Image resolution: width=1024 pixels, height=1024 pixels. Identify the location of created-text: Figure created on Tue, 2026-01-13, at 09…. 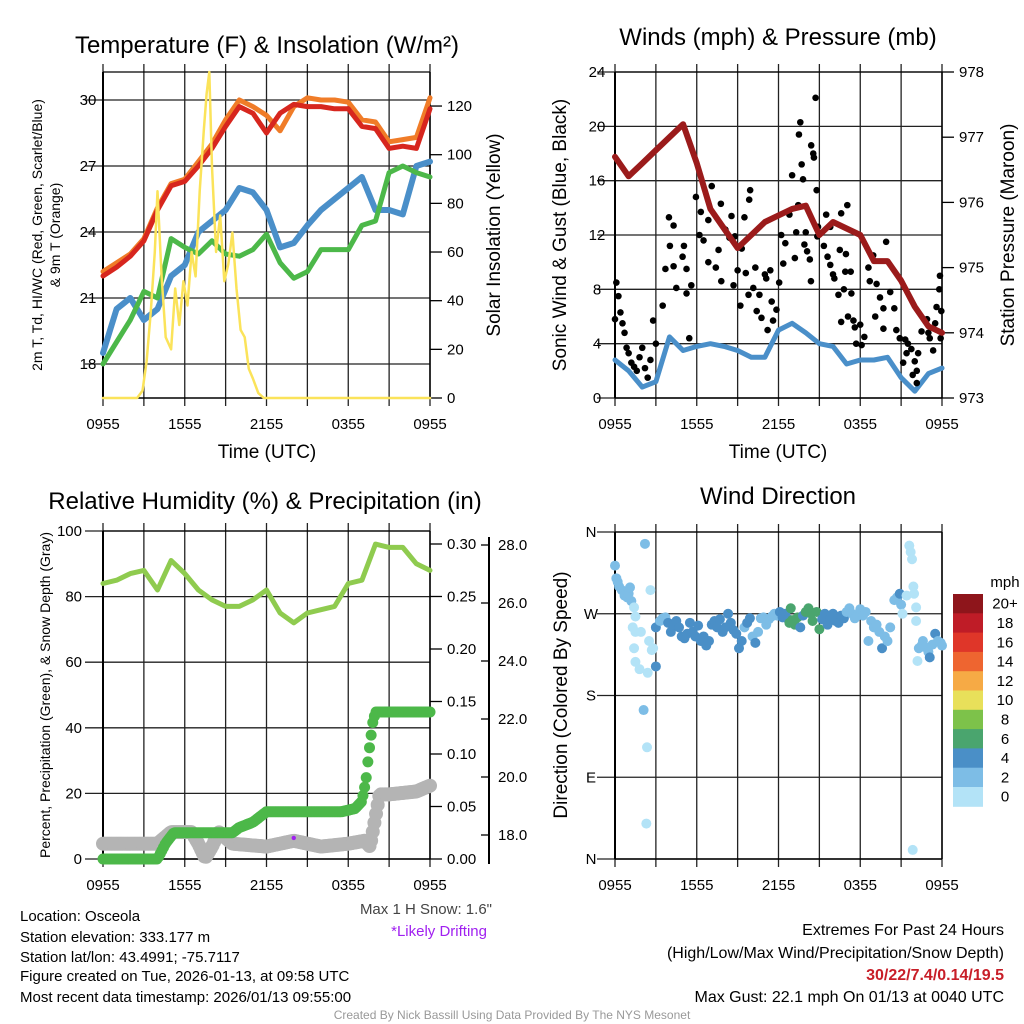
(185, 976).